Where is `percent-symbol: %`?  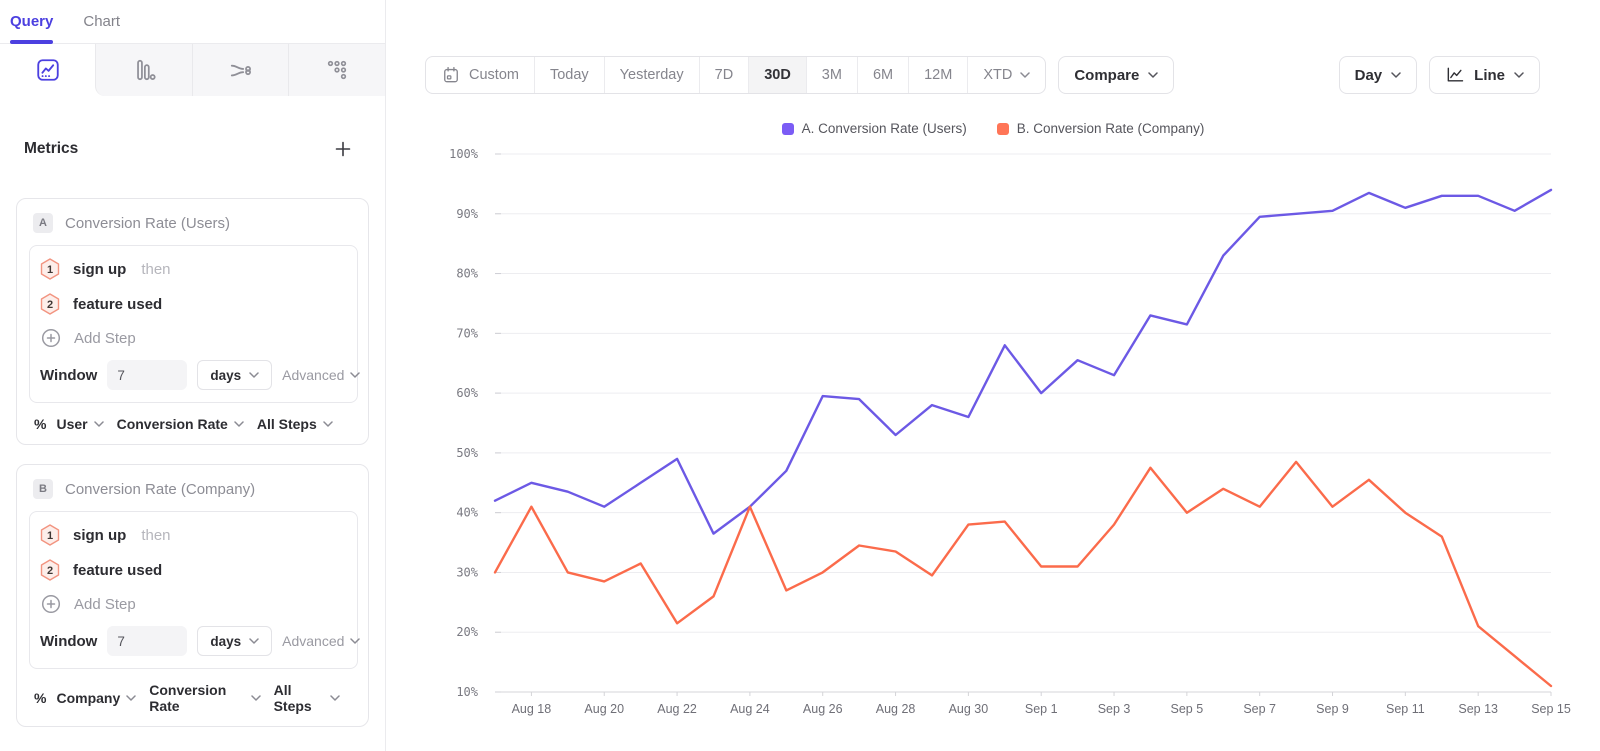
percent-symbol: % is located at coordinates (40, 424).